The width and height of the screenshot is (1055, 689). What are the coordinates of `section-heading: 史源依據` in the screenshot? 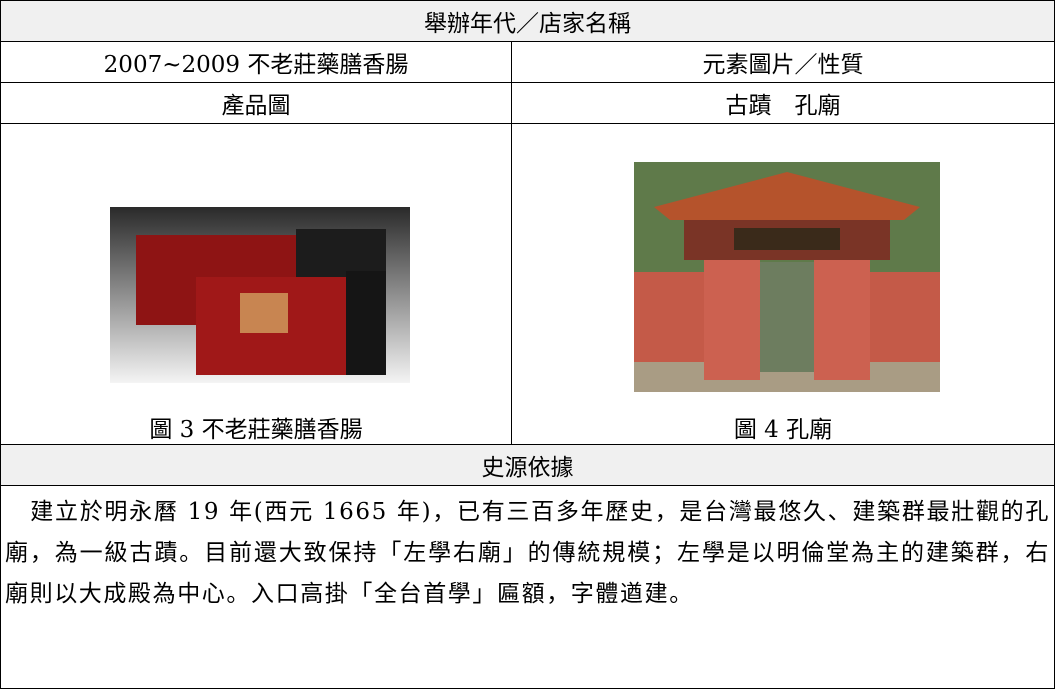 It's located at (527, 465).